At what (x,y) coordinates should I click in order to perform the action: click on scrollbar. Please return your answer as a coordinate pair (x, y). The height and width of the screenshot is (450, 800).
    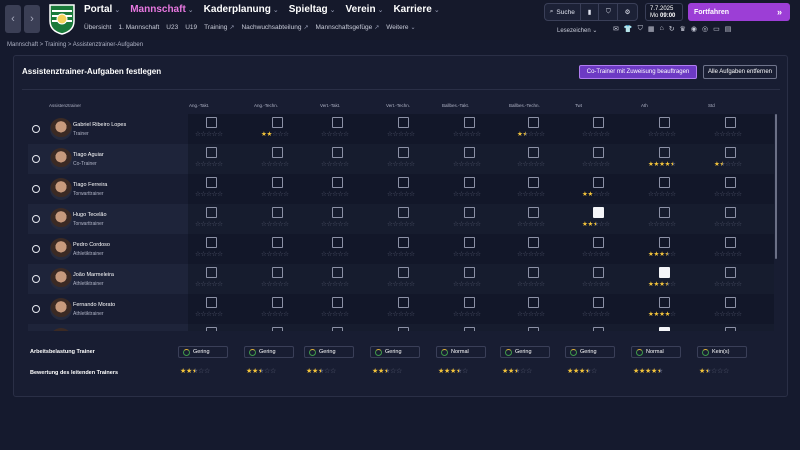
    Looking at the image, I should click on (776, 186).